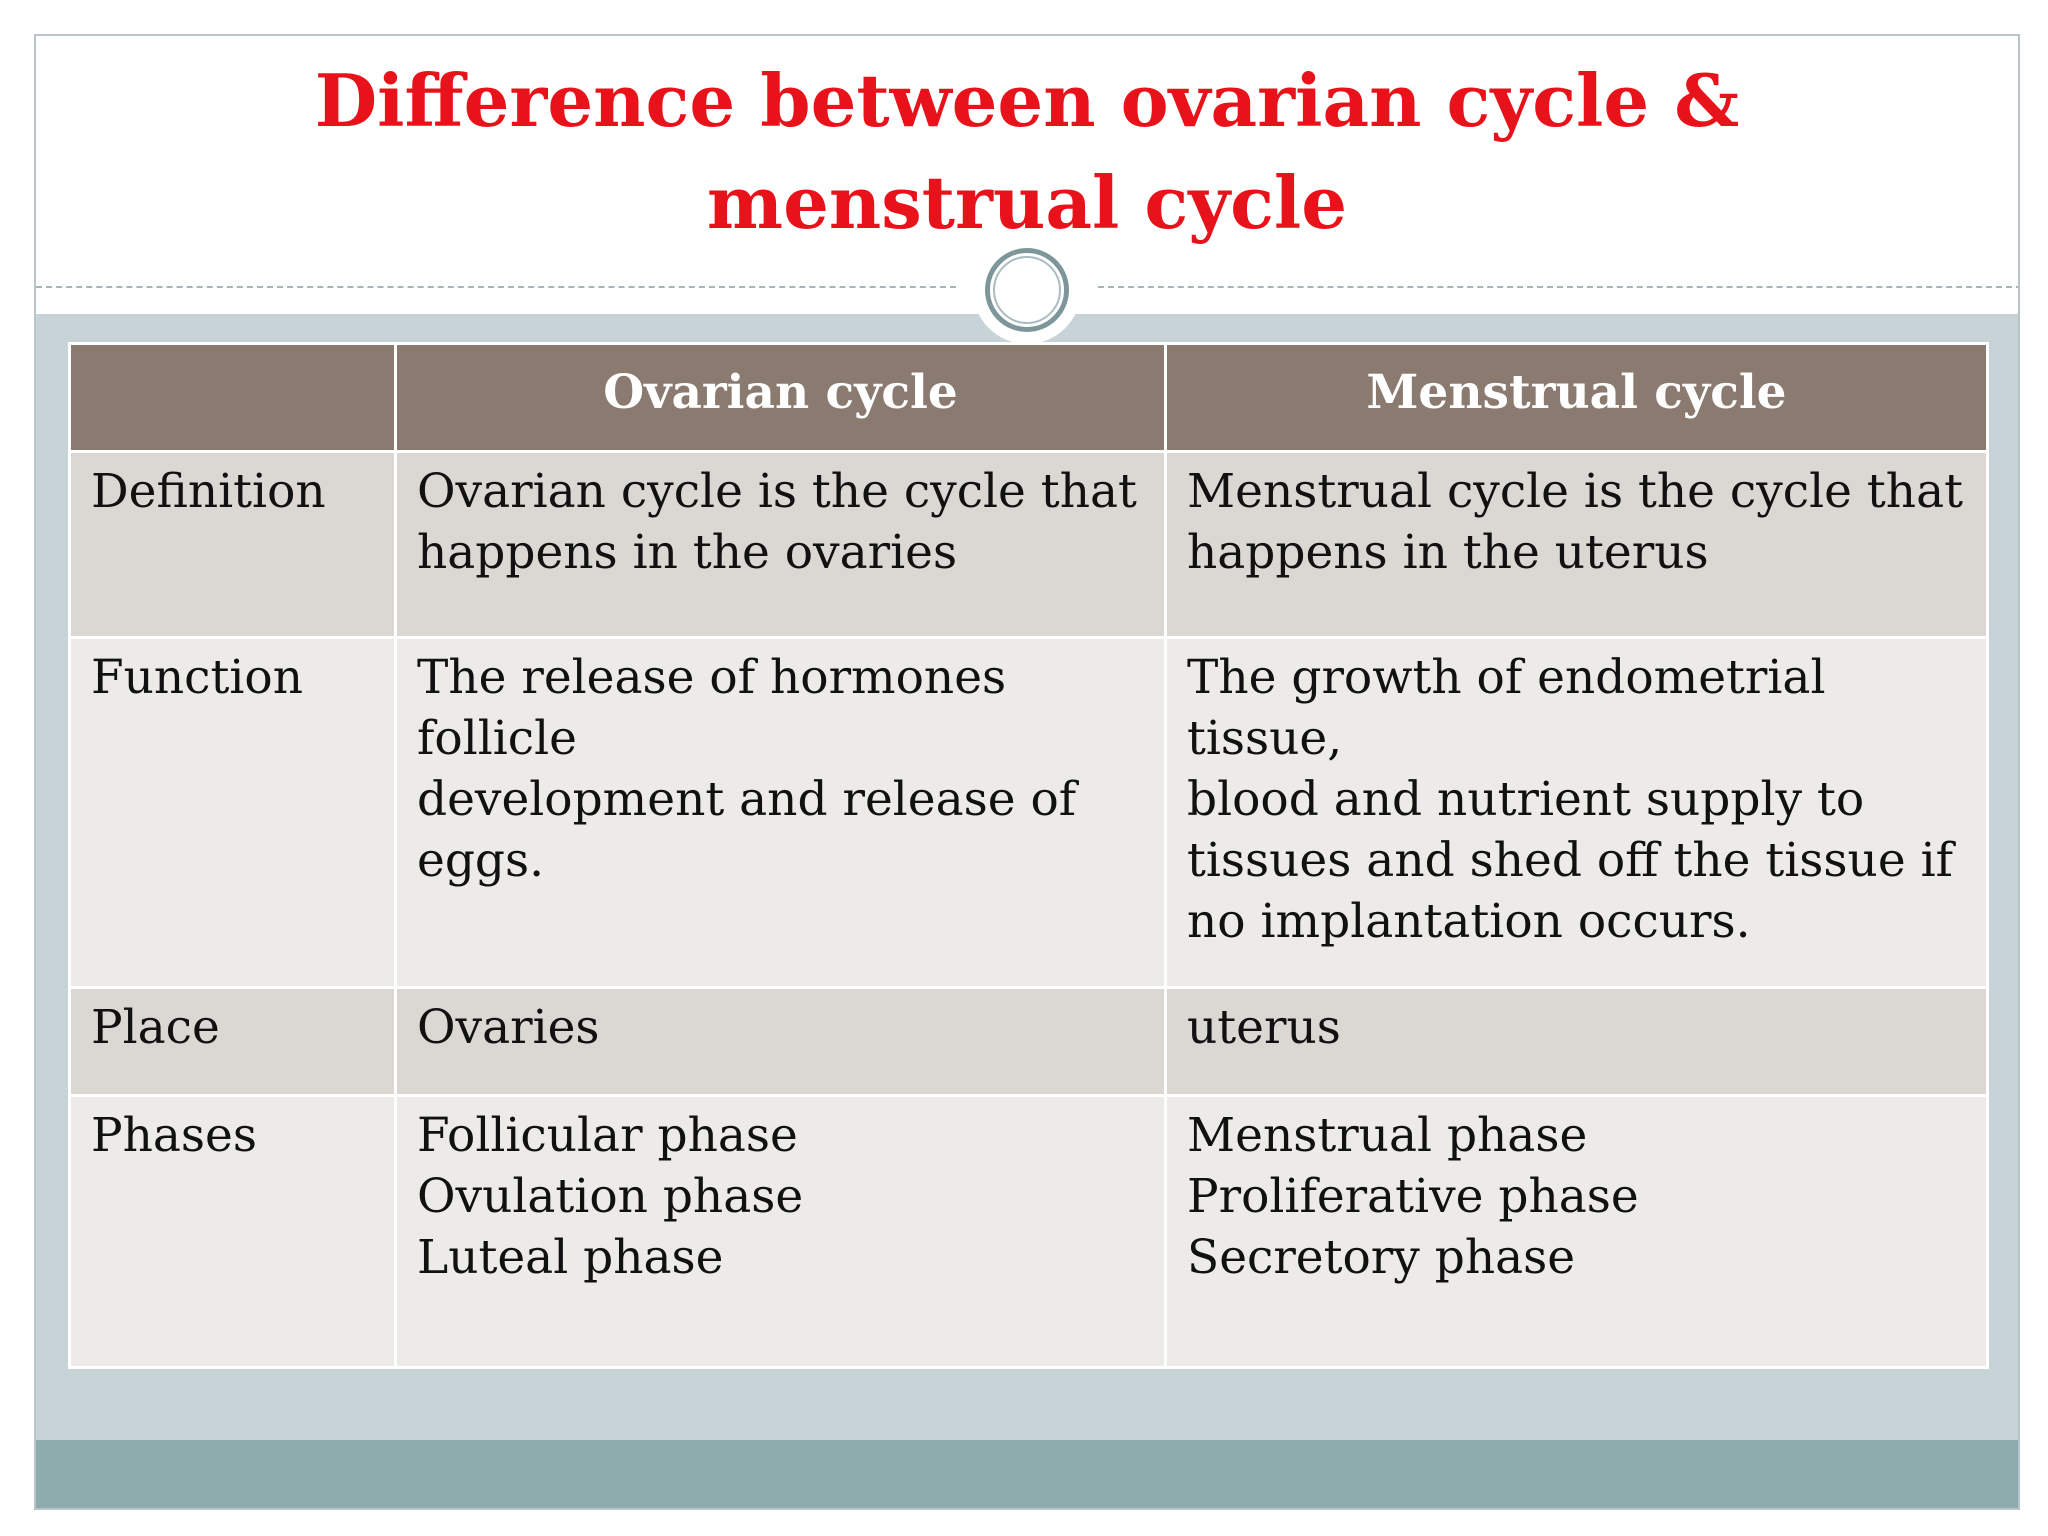  What do you see at coordinates (232, 544) in the screenshot?
I see `row-label: Definition` at bounding box center [232, 544].